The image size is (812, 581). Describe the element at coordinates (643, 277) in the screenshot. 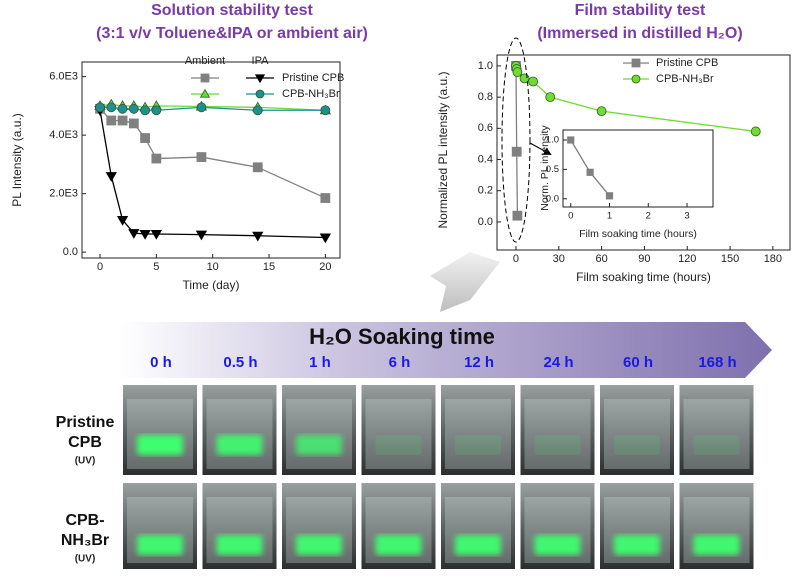

I see `x-axis-label: Film soaking time (hours)` at that location.